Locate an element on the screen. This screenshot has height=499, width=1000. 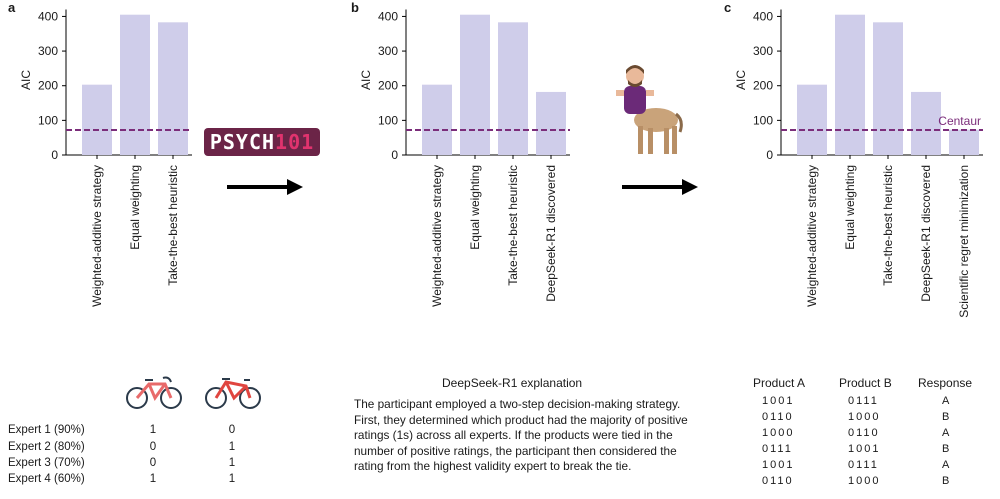
centaur-icon is located at coordinates (649, 109).